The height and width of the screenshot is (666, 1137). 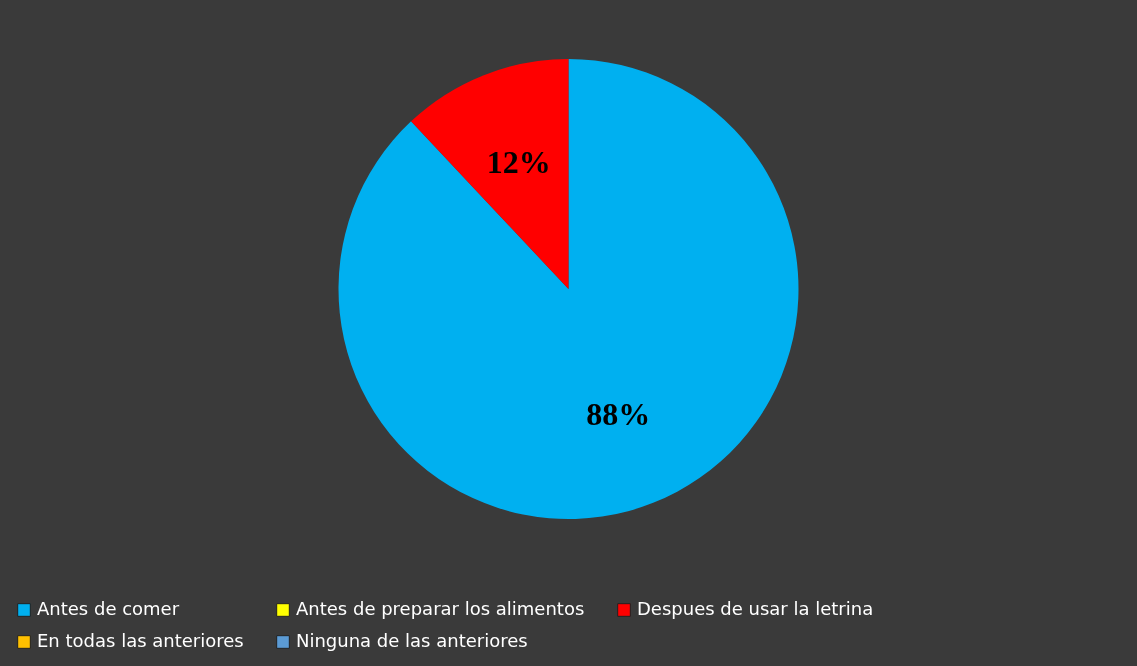 What do you see at coordinates (140, 640) in the screenshot?
I see `legend-label: En todas las anteriores` at bounding box center [140, 640].